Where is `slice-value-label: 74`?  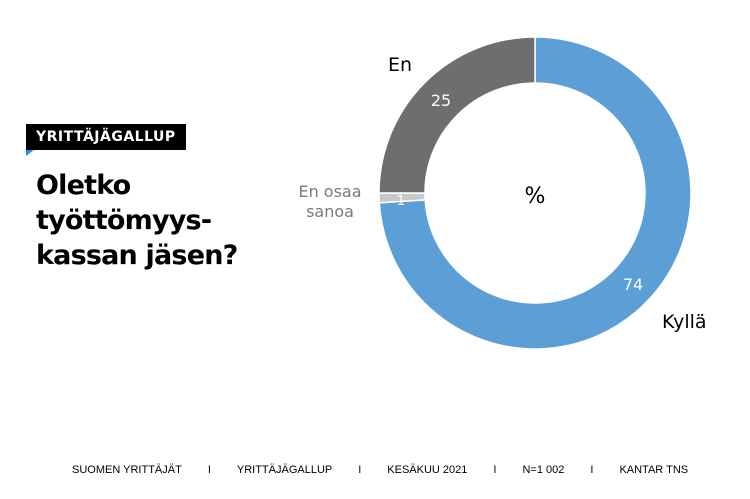 slice-value-label: 74 is located at coordinates (633, 284).